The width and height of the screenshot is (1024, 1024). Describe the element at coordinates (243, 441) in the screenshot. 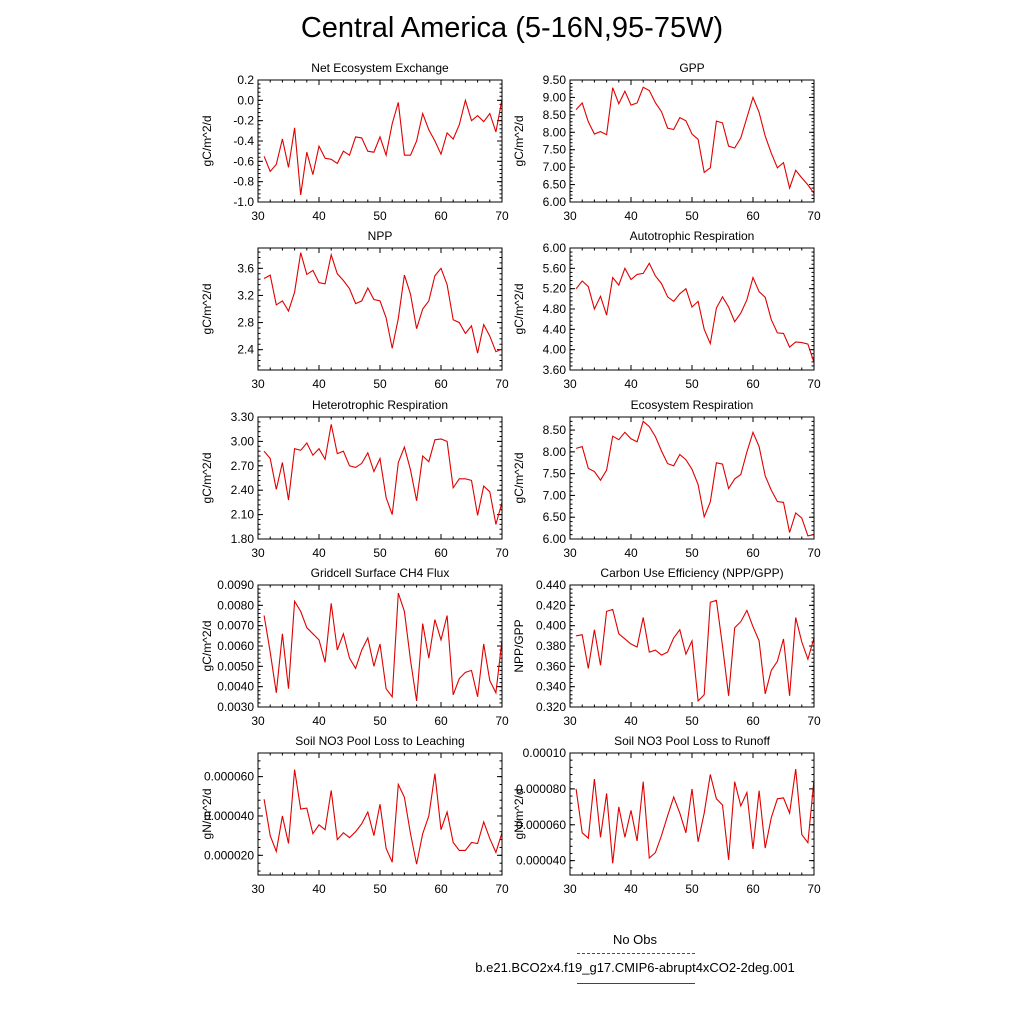

I see `y-tick-label: 3.00` at that location.